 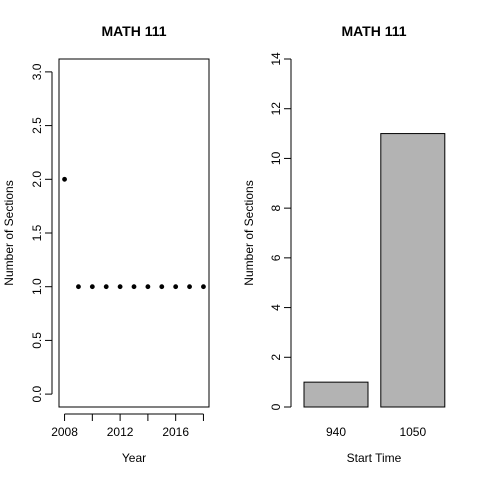 I want to click on bar-x-axis-label: Start Time, so click(x=374, y=458).